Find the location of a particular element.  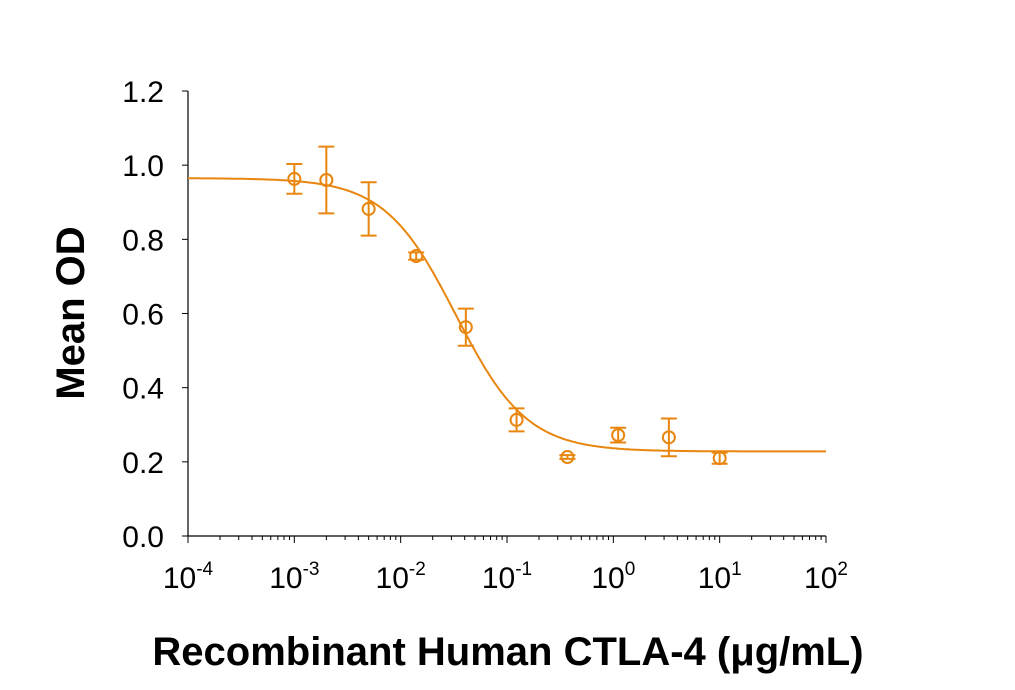

x-tick-label: 10⁰ is located at coordinates (613, 577).